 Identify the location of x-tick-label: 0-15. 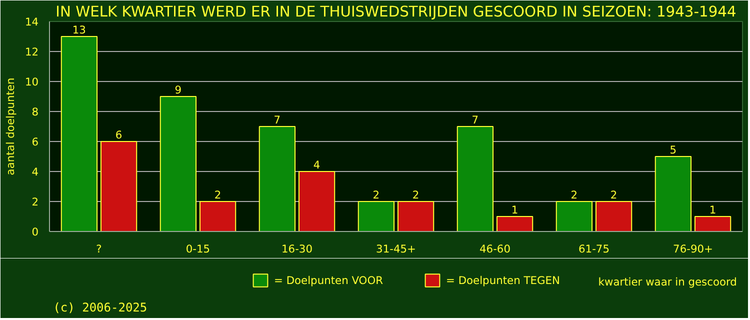
(198, 249).